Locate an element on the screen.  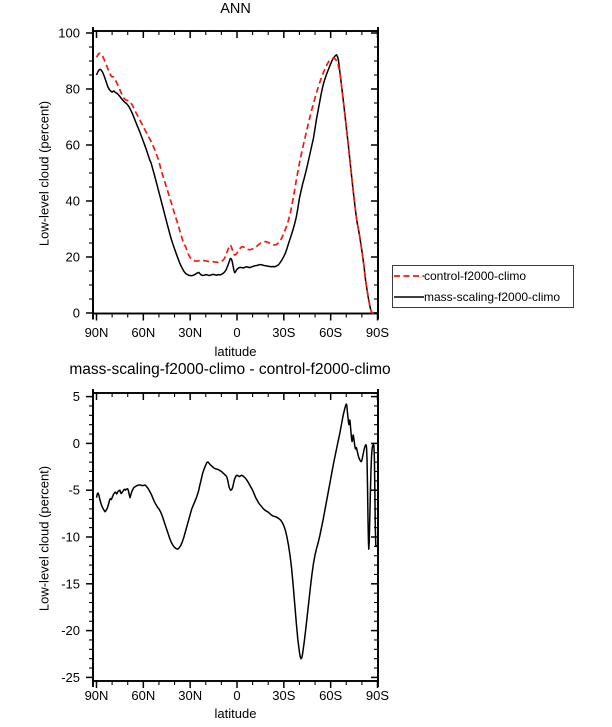
y-tick-label: -20 is located at coordinates (70, 630).